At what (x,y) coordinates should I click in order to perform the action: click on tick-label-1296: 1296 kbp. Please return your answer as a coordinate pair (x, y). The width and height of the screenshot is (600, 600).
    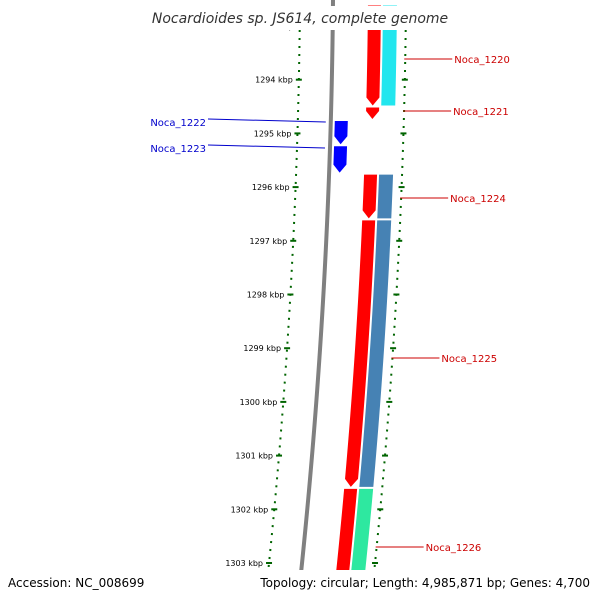
    Looking at the image, I should click on (271, 187).